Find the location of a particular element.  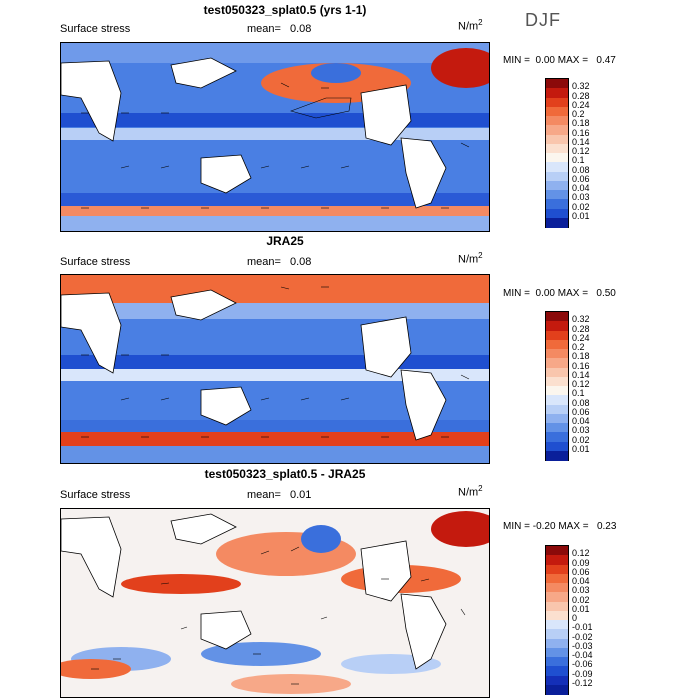

panel-1-colorbar is located at coordinates (557, 153).